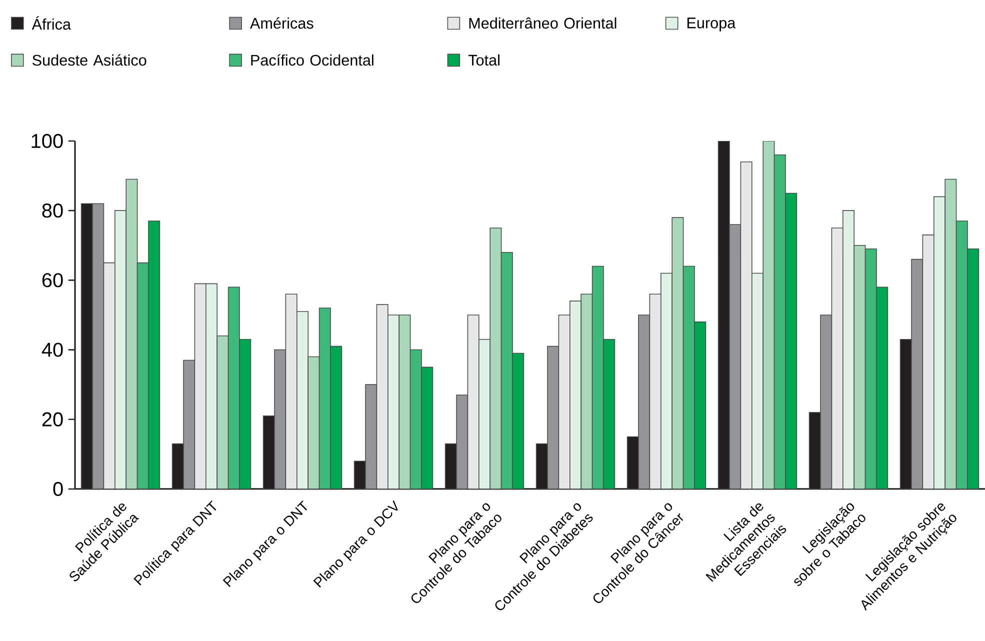  I want to click on y-tick-label: 80, so click(52, 211).